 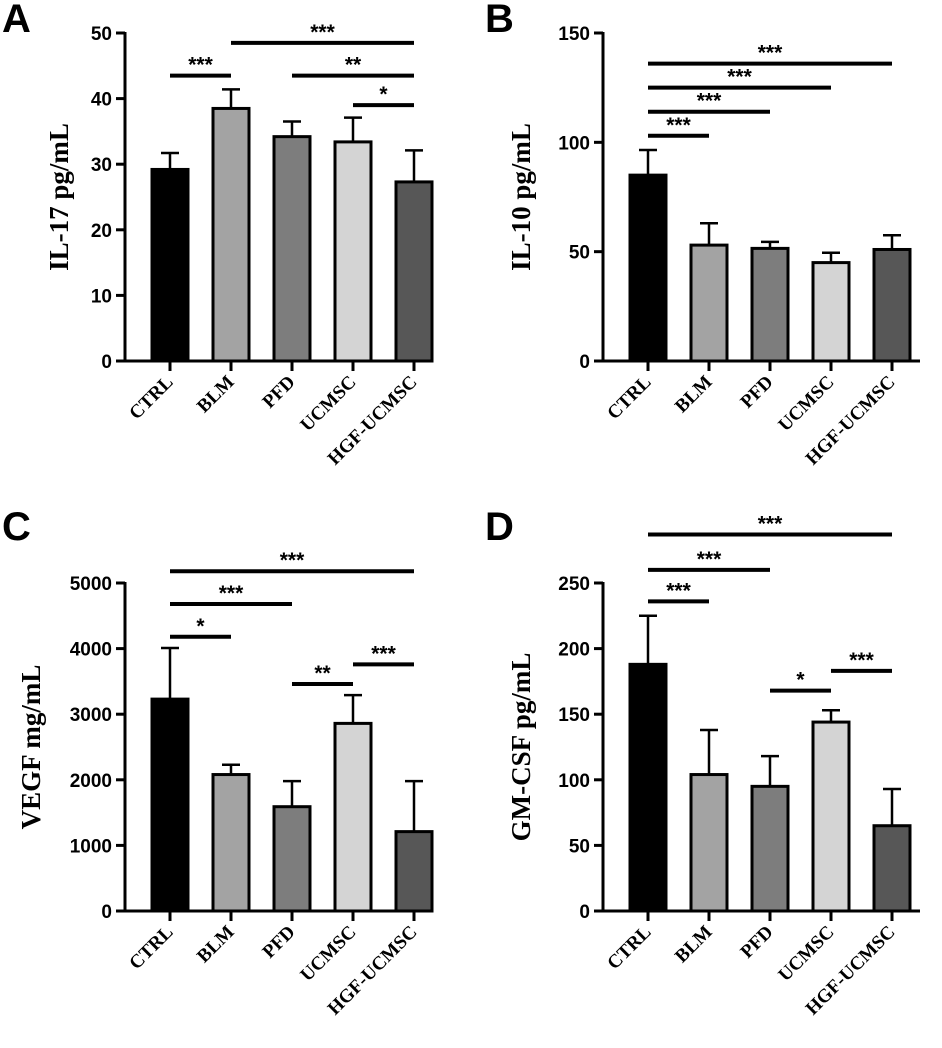 What do you see at coordinates (91, 781) in the screenshot?
I see `y-tick-label: 2000` at bounding box center [91, 781].